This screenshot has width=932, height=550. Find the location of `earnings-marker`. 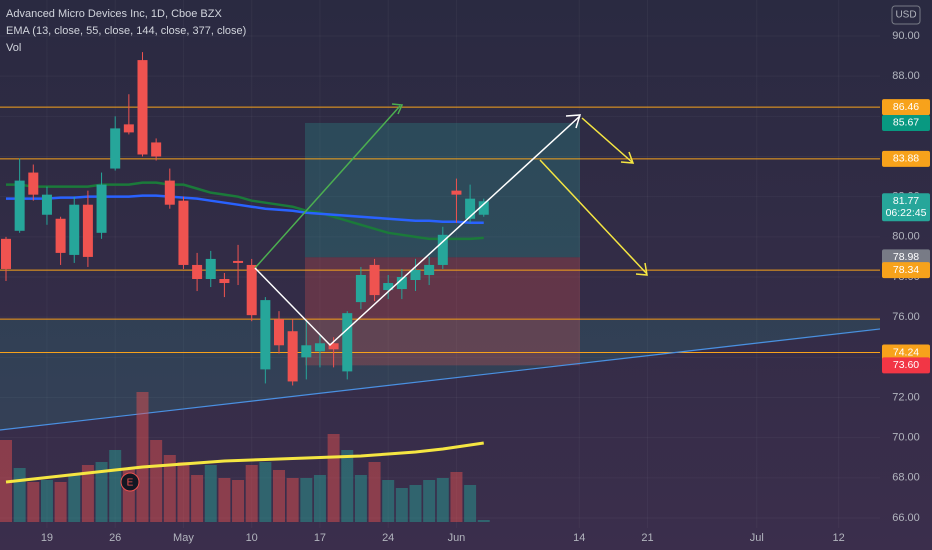

earnings-marker is located at coordinates (130, 482).